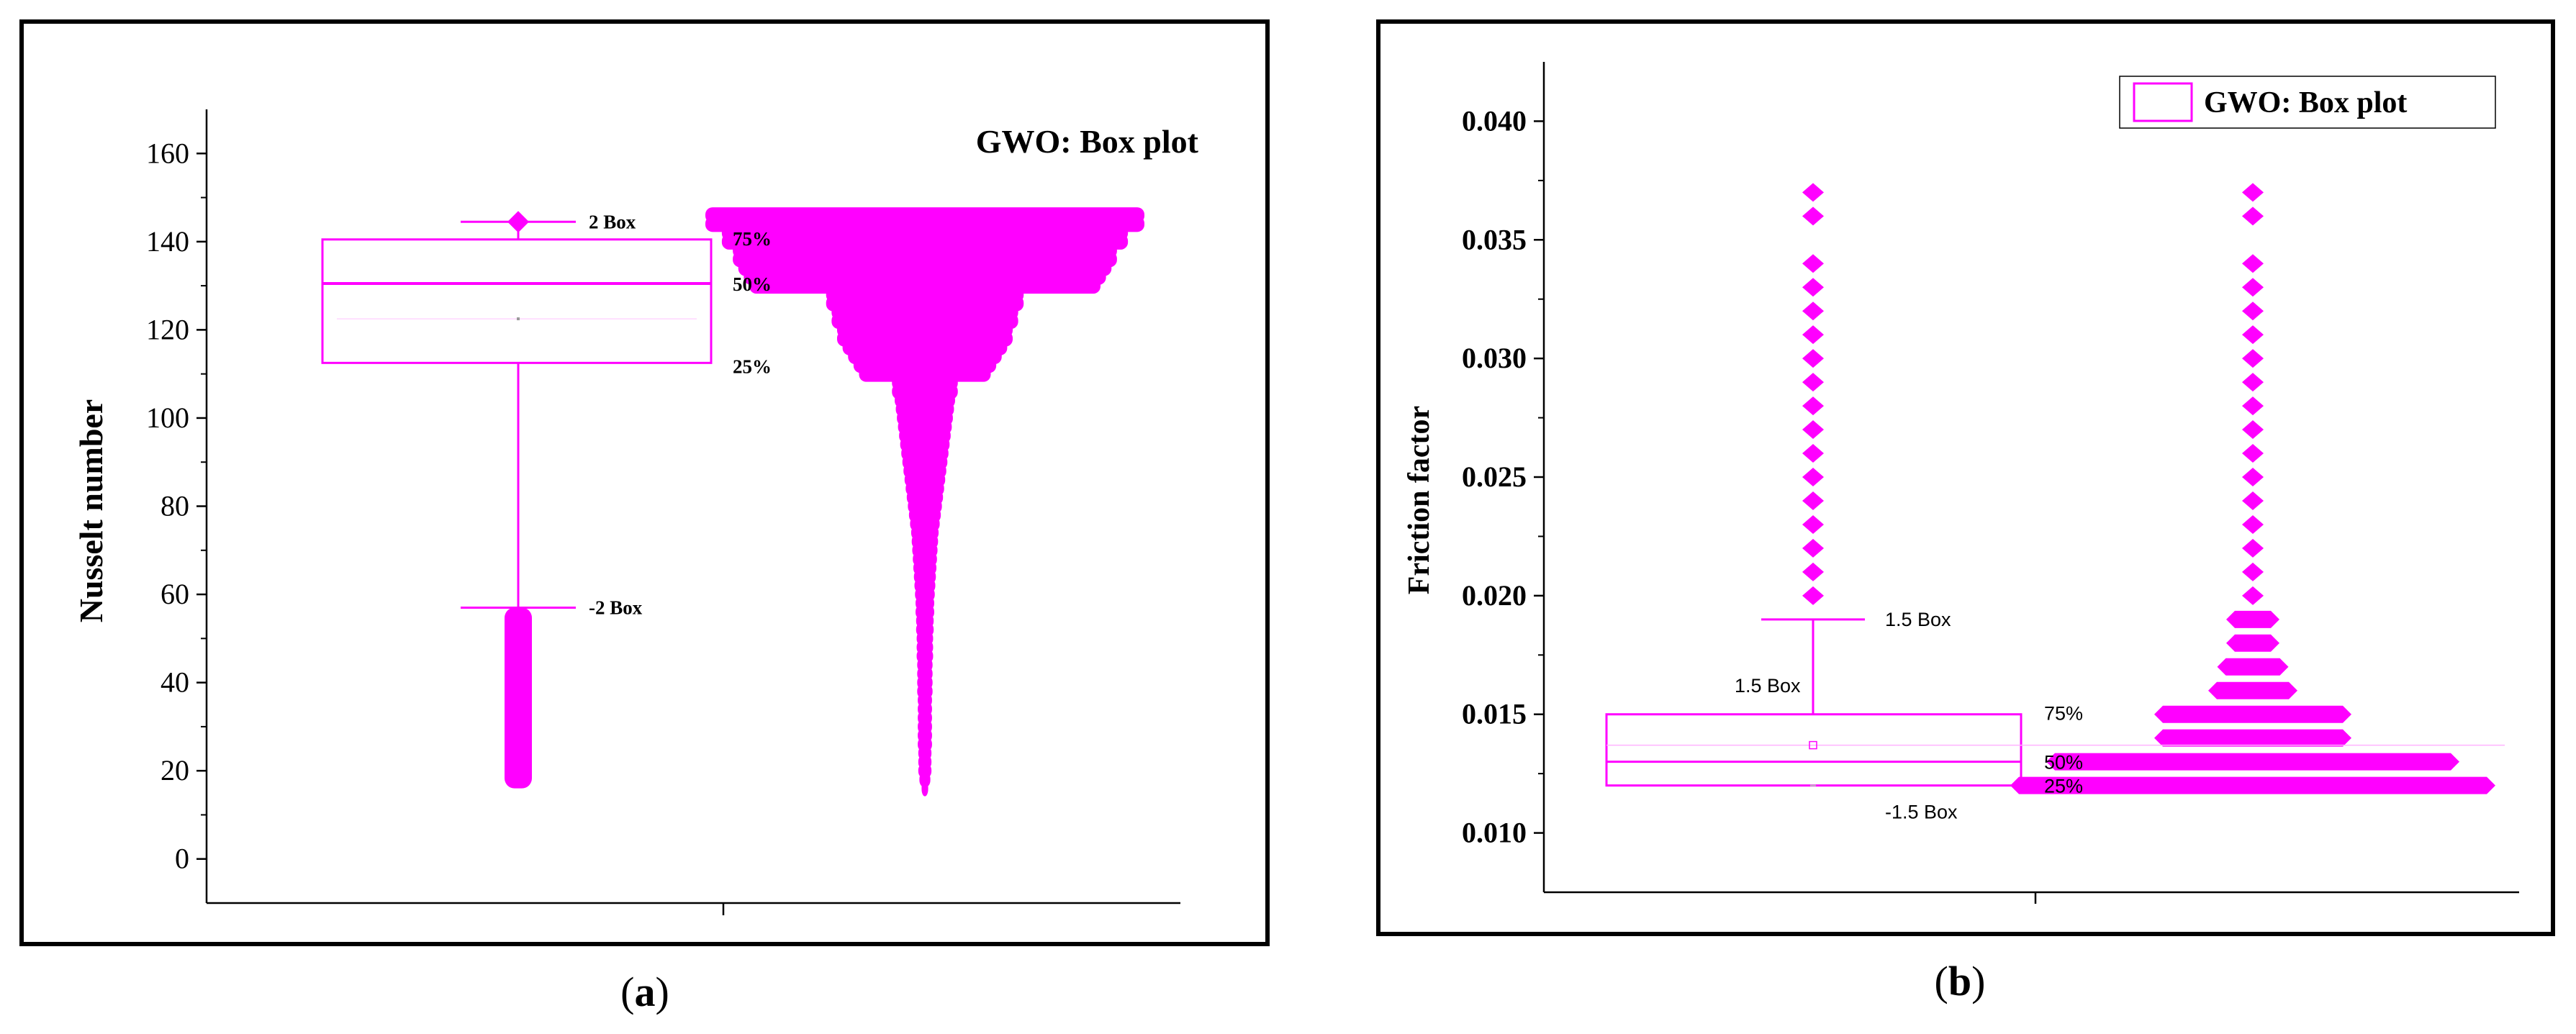 The image size is (2576, 1034). What do you see at coordinates (1918, 619) in the screenshot?
I see `panel-b-annotation-upper: 1.5 Box` at bounding box center [1918, 619].